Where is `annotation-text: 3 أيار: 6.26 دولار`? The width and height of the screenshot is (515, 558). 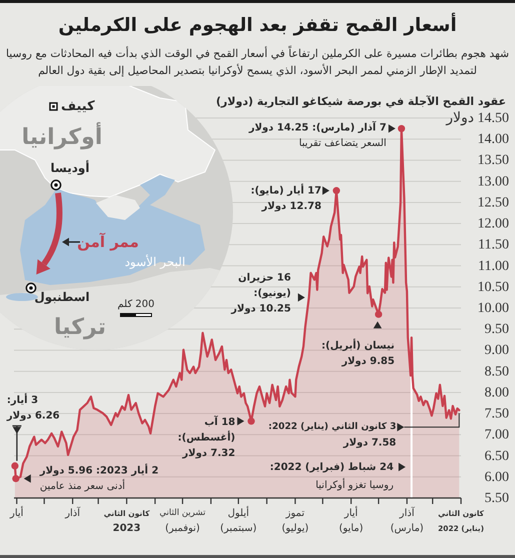
annotation-text: 3 أيار: 6.26 دولار is located at coordinates (33, 407).